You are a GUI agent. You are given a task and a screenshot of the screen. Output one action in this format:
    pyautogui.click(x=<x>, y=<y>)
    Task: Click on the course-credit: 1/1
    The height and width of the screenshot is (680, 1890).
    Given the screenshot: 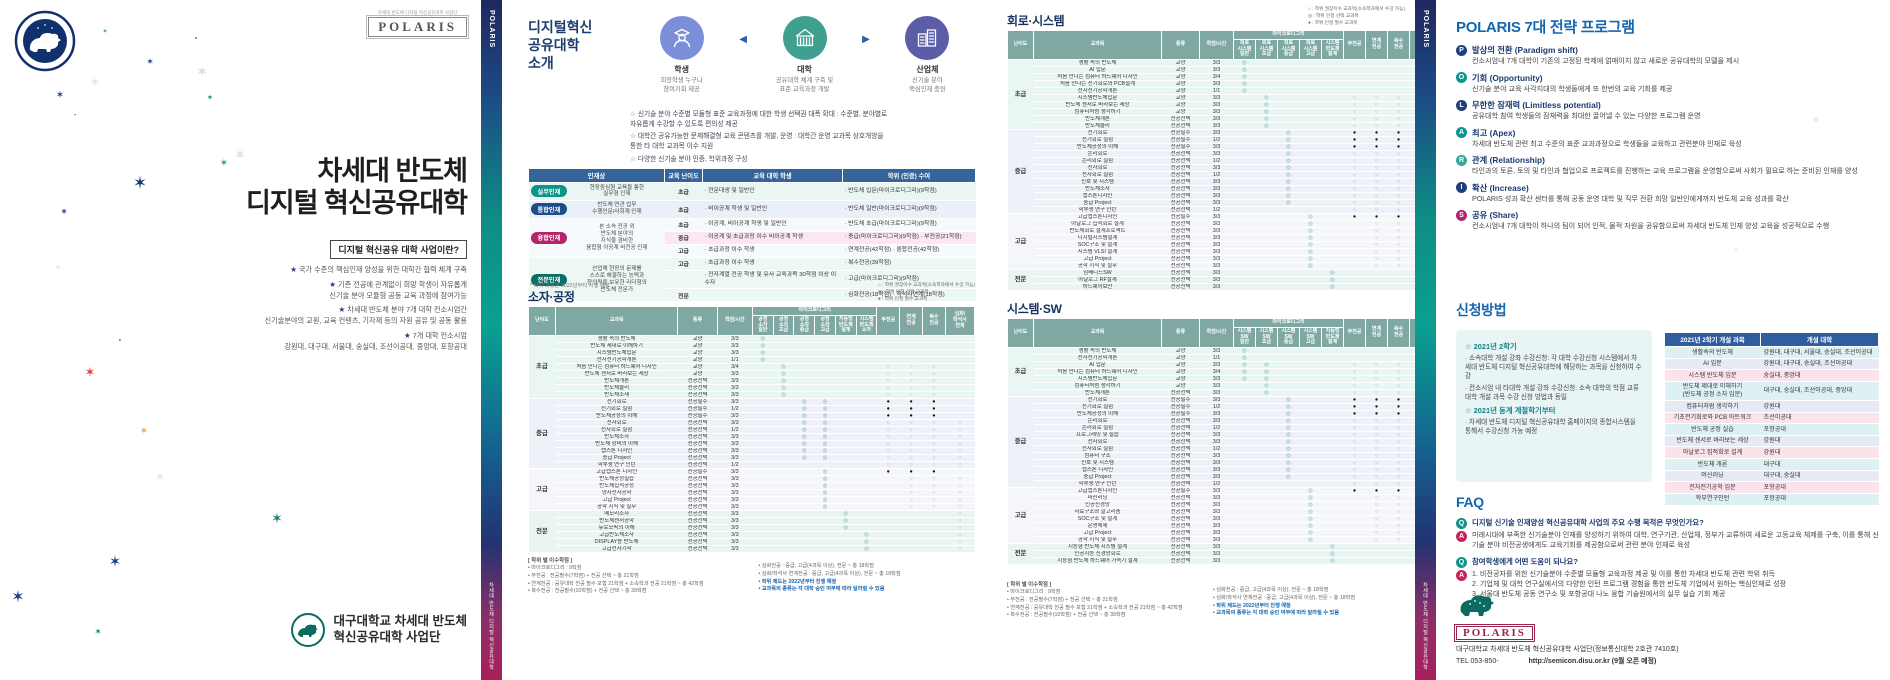 What is the action you would take?
    pyautogui.click(x=1216, y=91)
    